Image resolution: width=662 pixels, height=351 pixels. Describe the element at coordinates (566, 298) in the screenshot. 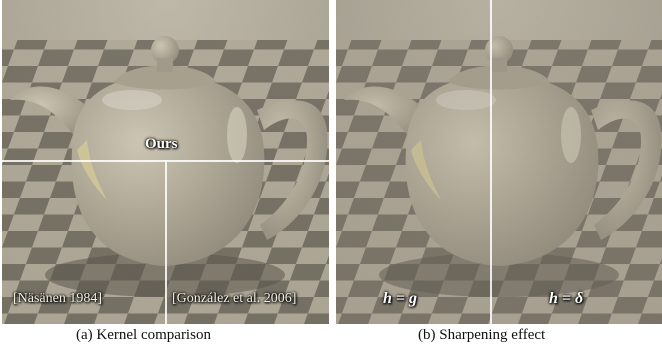

I see `label-h-equals-delta: h = δ` at that location.